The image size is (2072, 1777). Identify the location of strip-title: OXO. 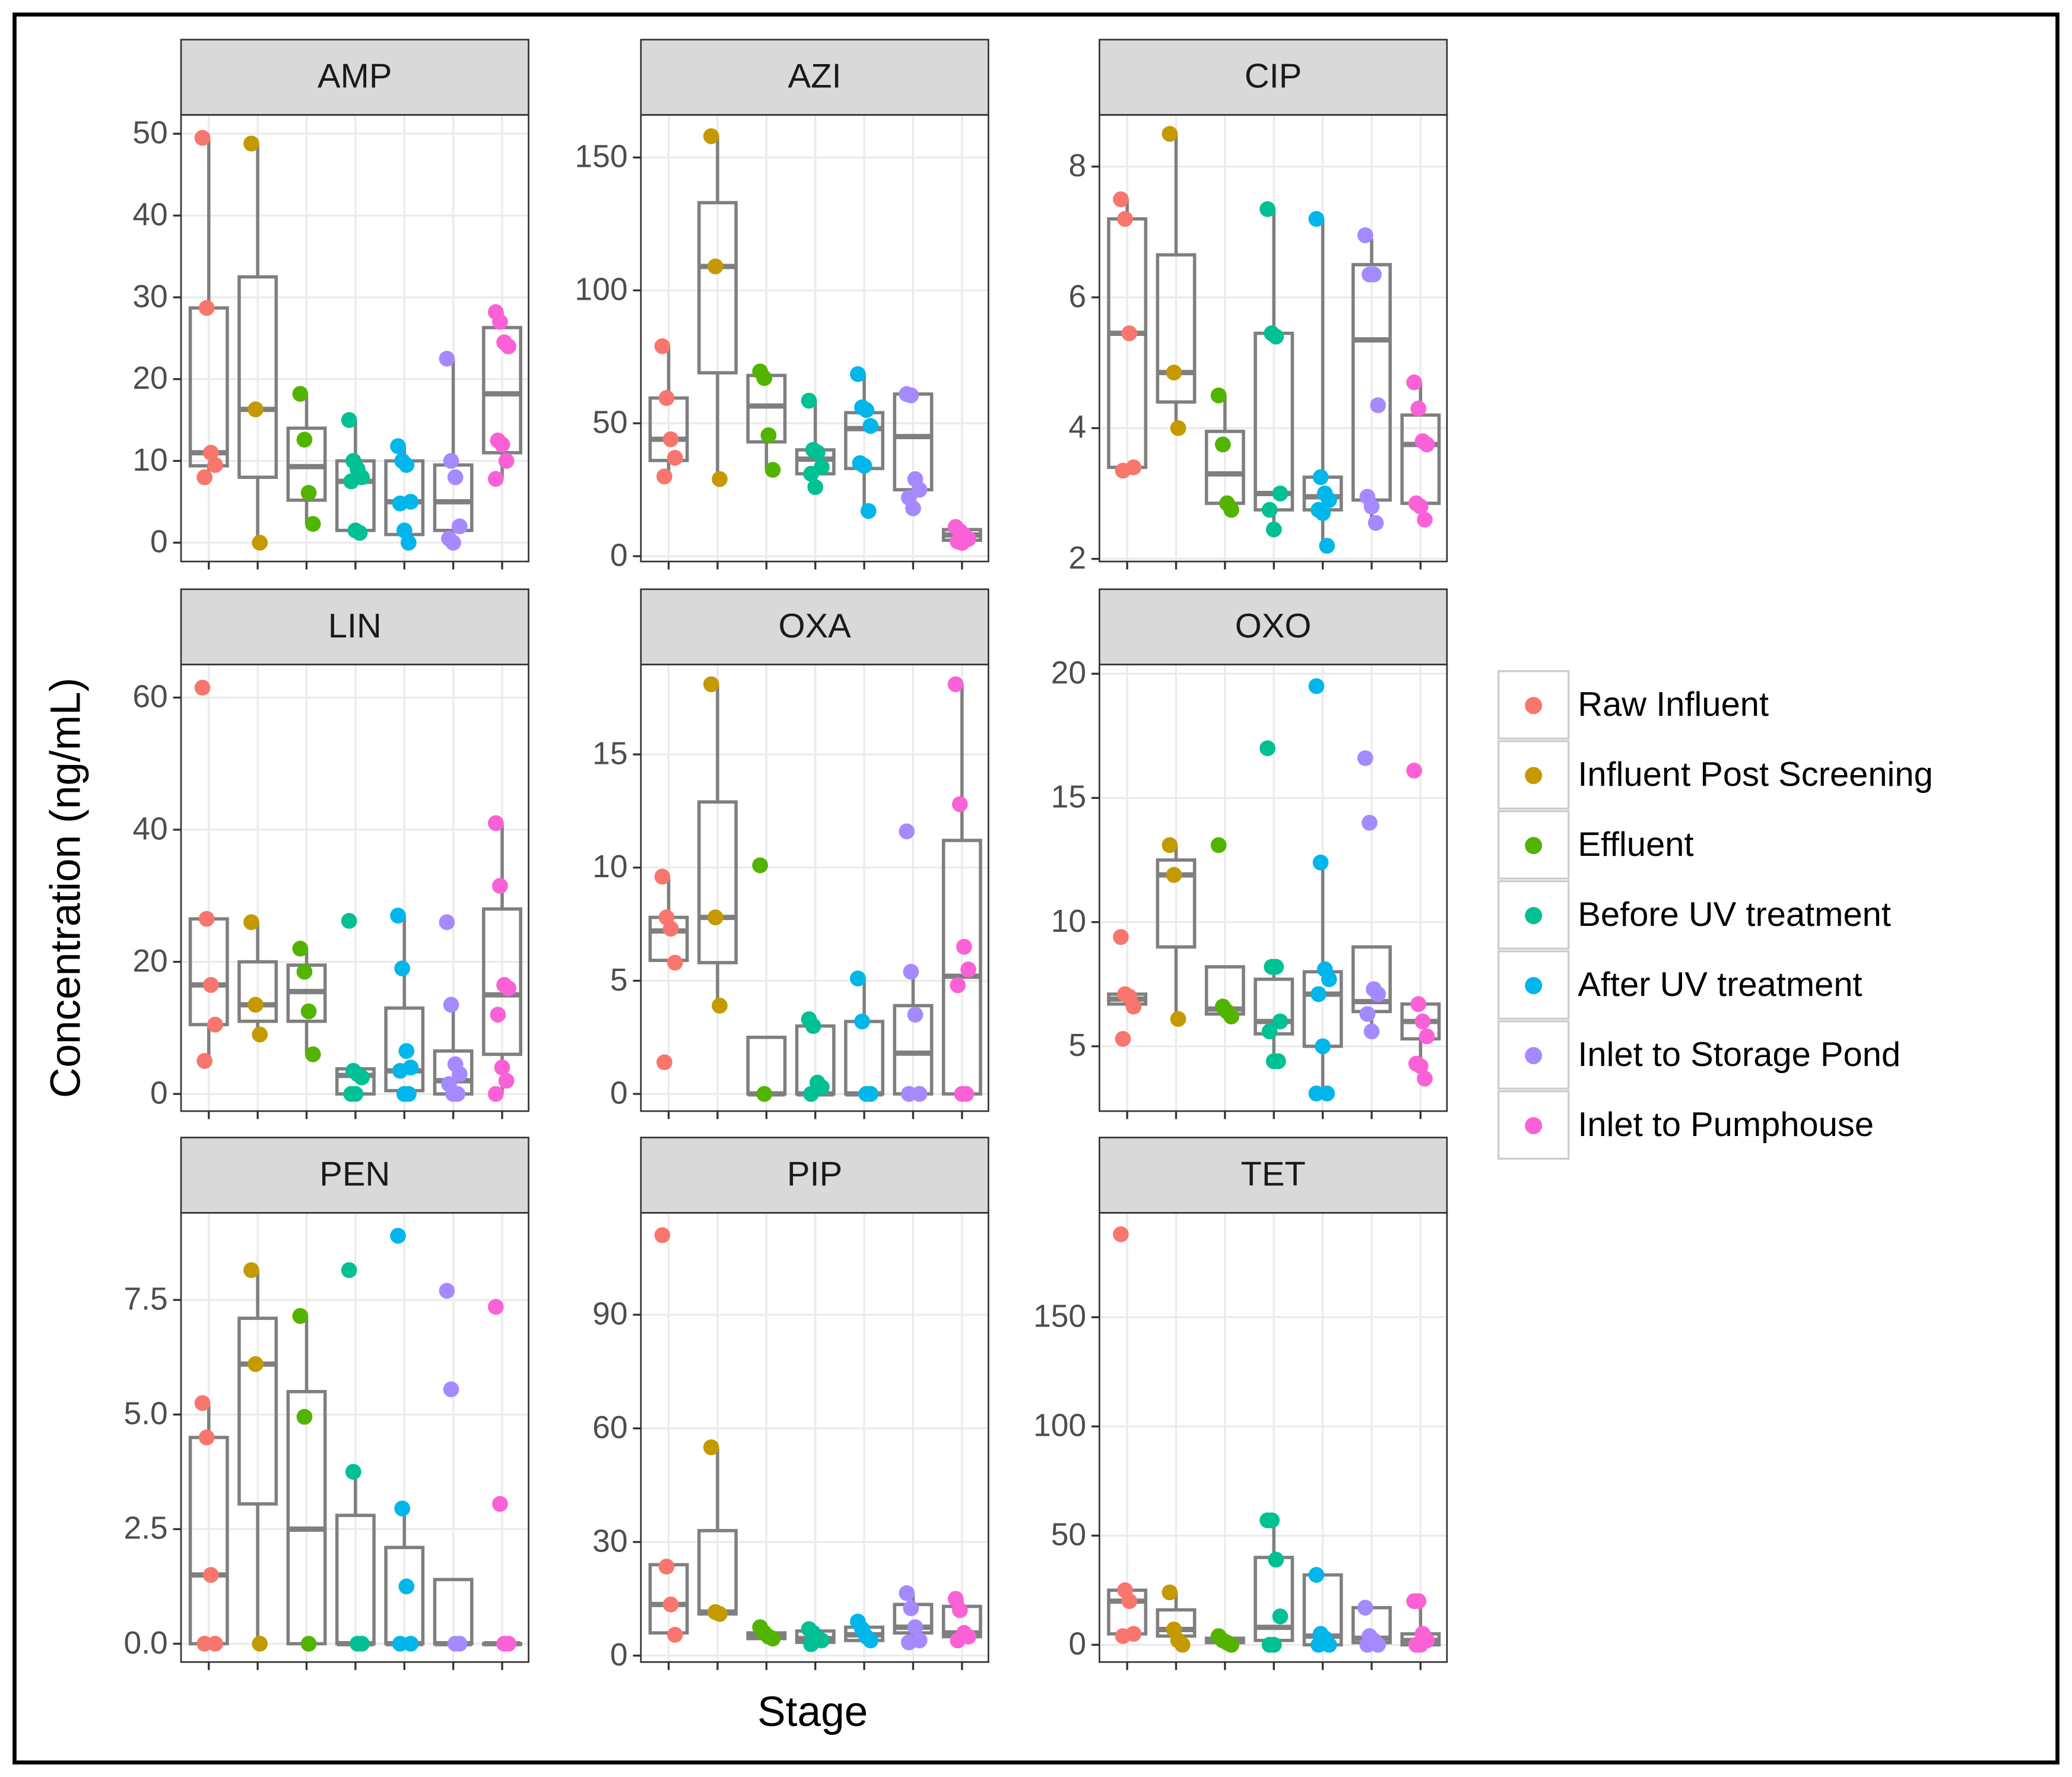
(1273, 626).